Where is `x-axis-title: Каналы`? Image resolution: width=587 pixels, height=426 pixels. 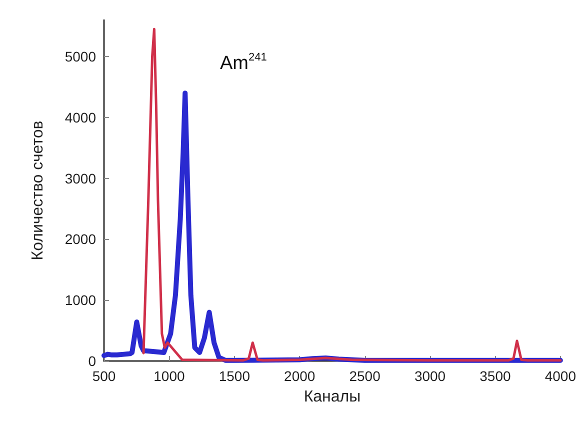
x-axis-title: Каналы is located at coordinates (332, 397).